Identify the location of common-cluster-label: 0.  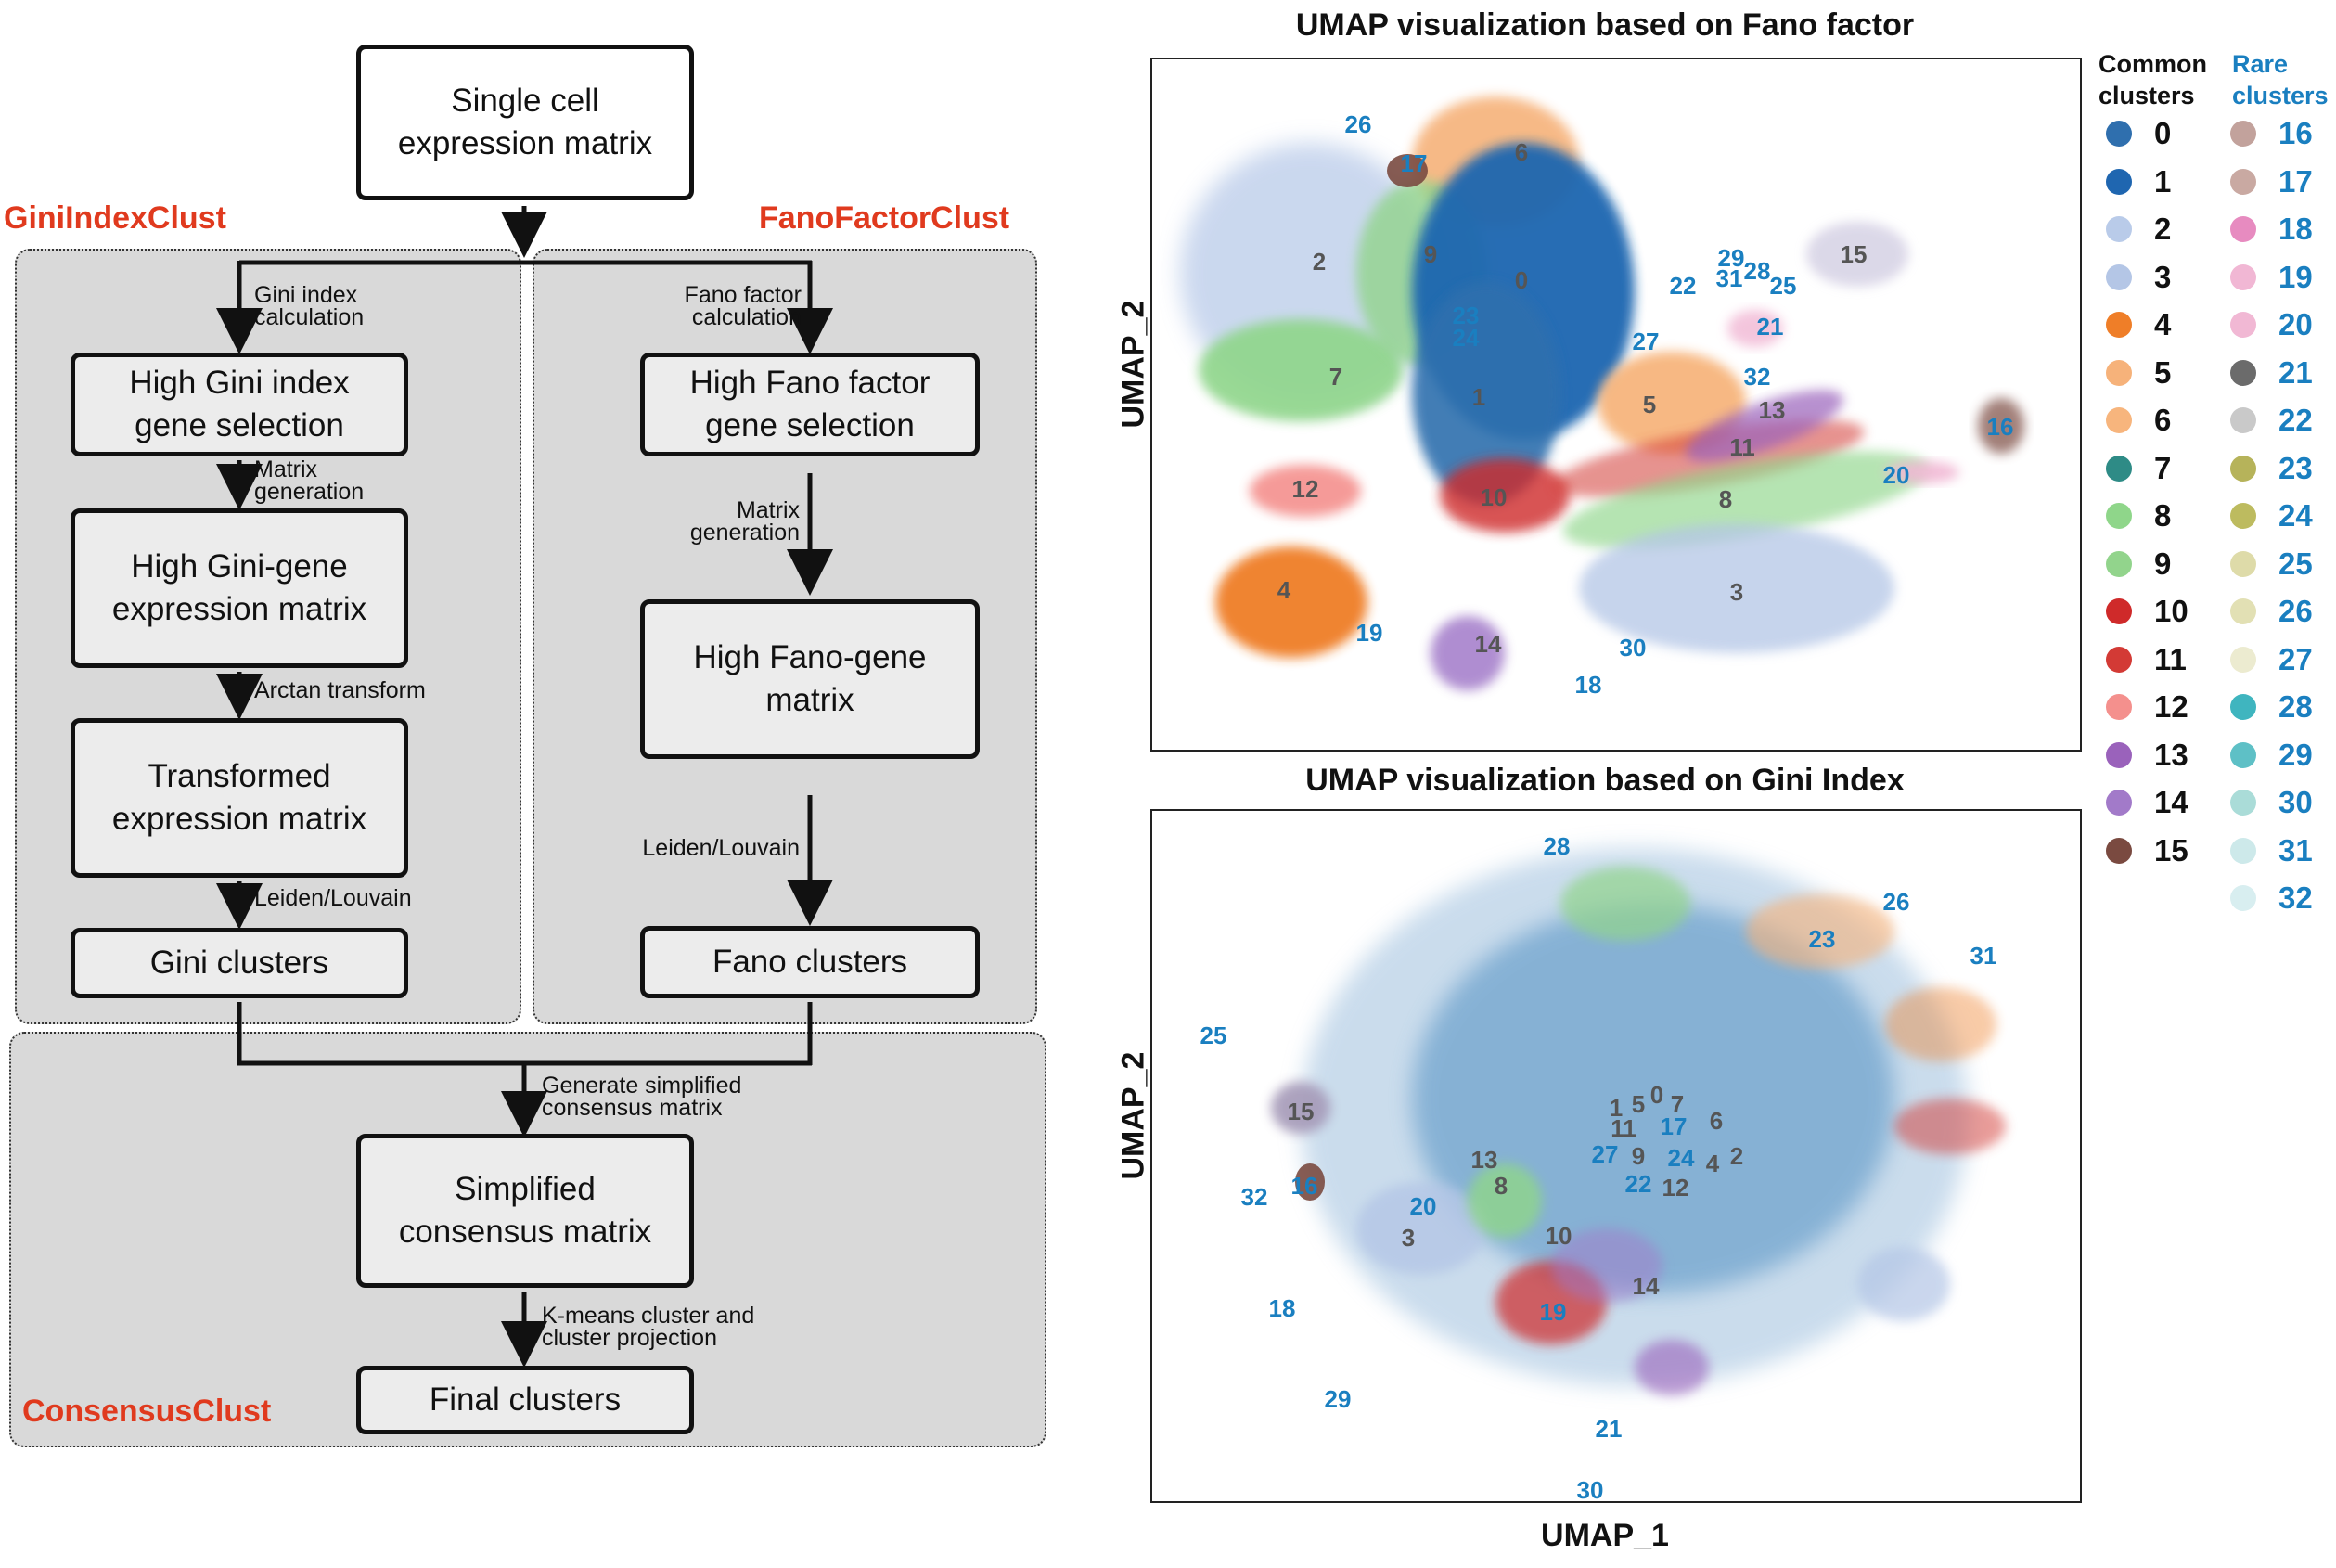
(1522, 280).